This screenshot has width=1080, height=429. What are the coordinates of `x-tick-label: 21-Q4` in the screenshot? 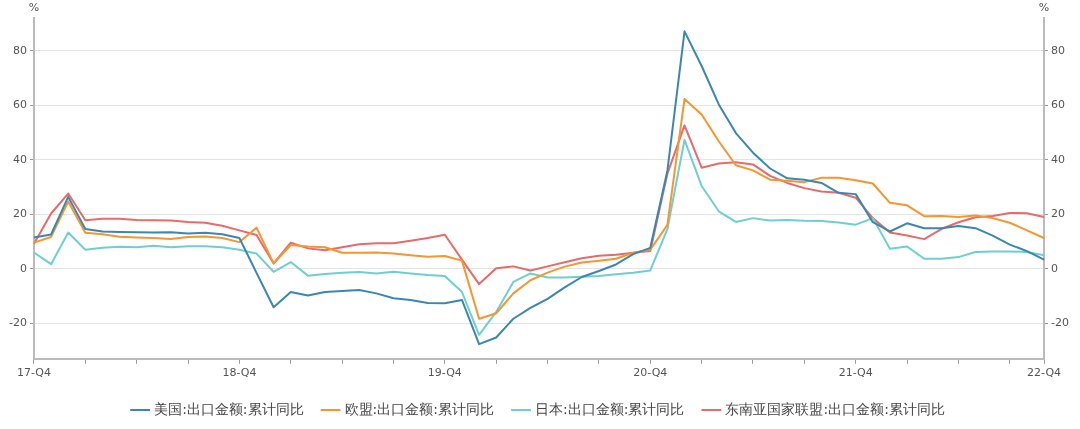 It's located at (855, 373).